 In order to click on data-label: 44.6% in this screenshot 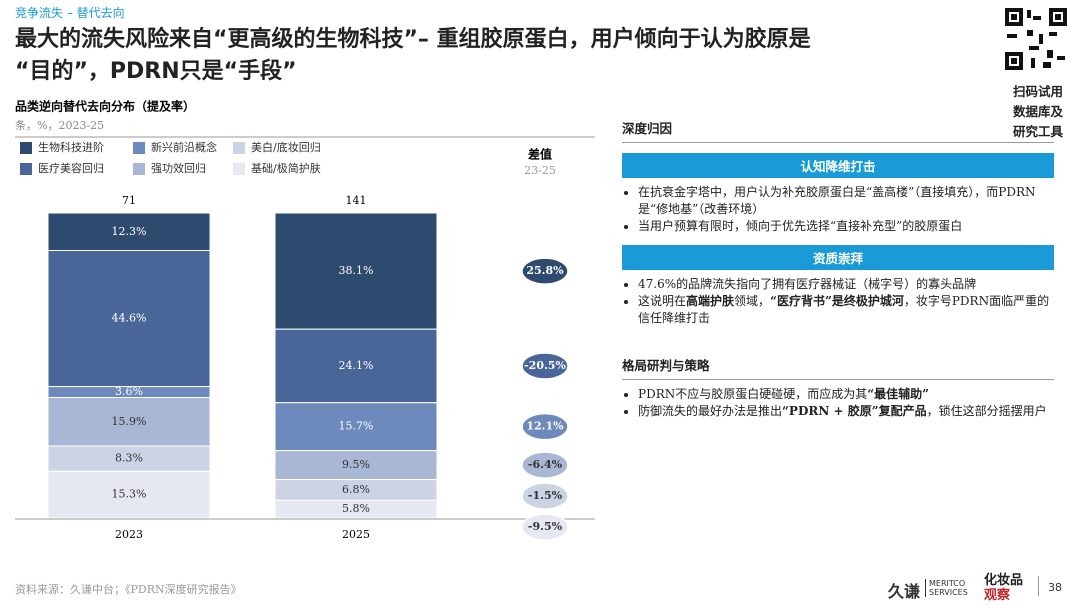, I will do `click(129, 318)`.